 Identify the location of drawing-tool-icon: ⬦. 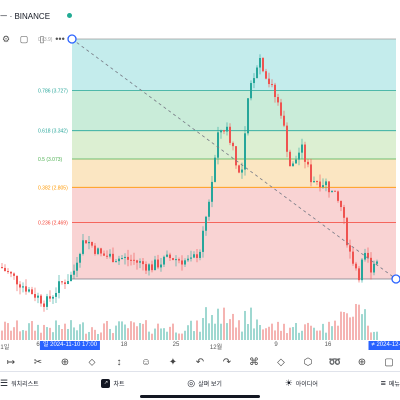
(92, 362).